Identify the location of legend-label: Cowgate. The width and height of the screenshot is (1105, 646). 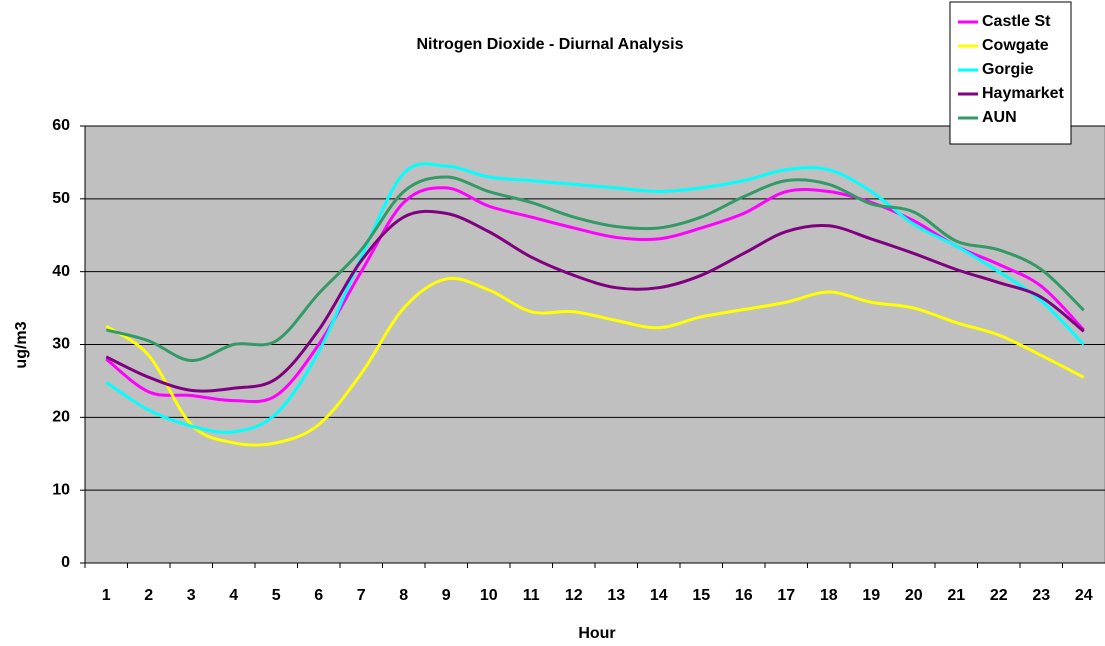
(1015, 45).